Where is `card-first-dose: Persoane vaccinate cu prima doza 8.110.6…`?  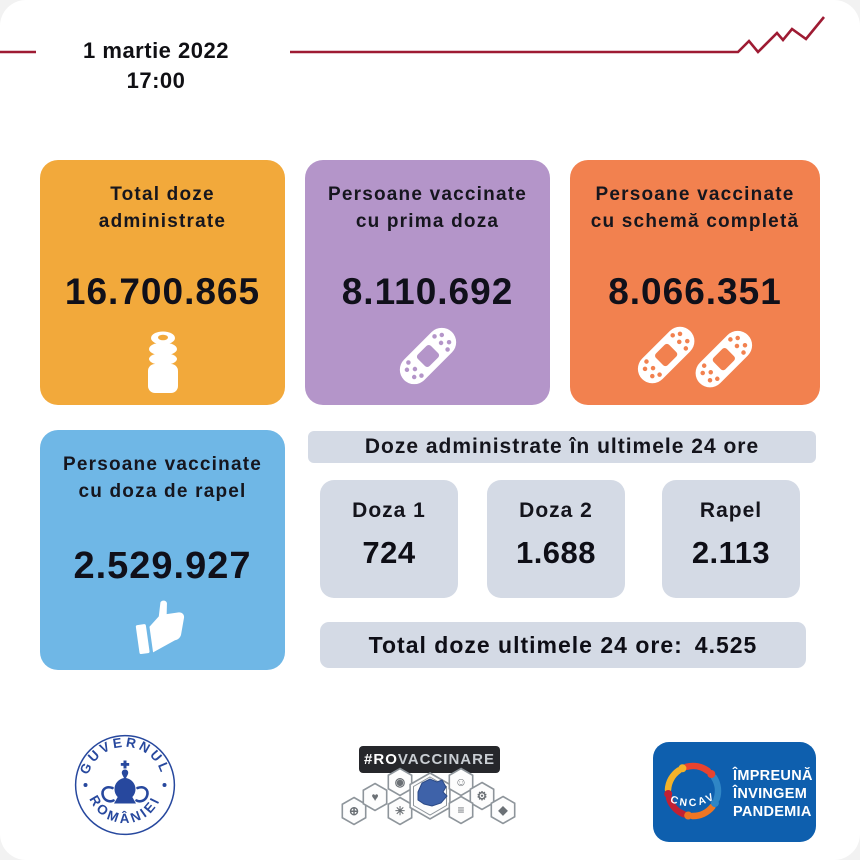 card-first-dose: Persoane vaccinate cu prima doza 8.110.6… is located at coordinates (427, 282).